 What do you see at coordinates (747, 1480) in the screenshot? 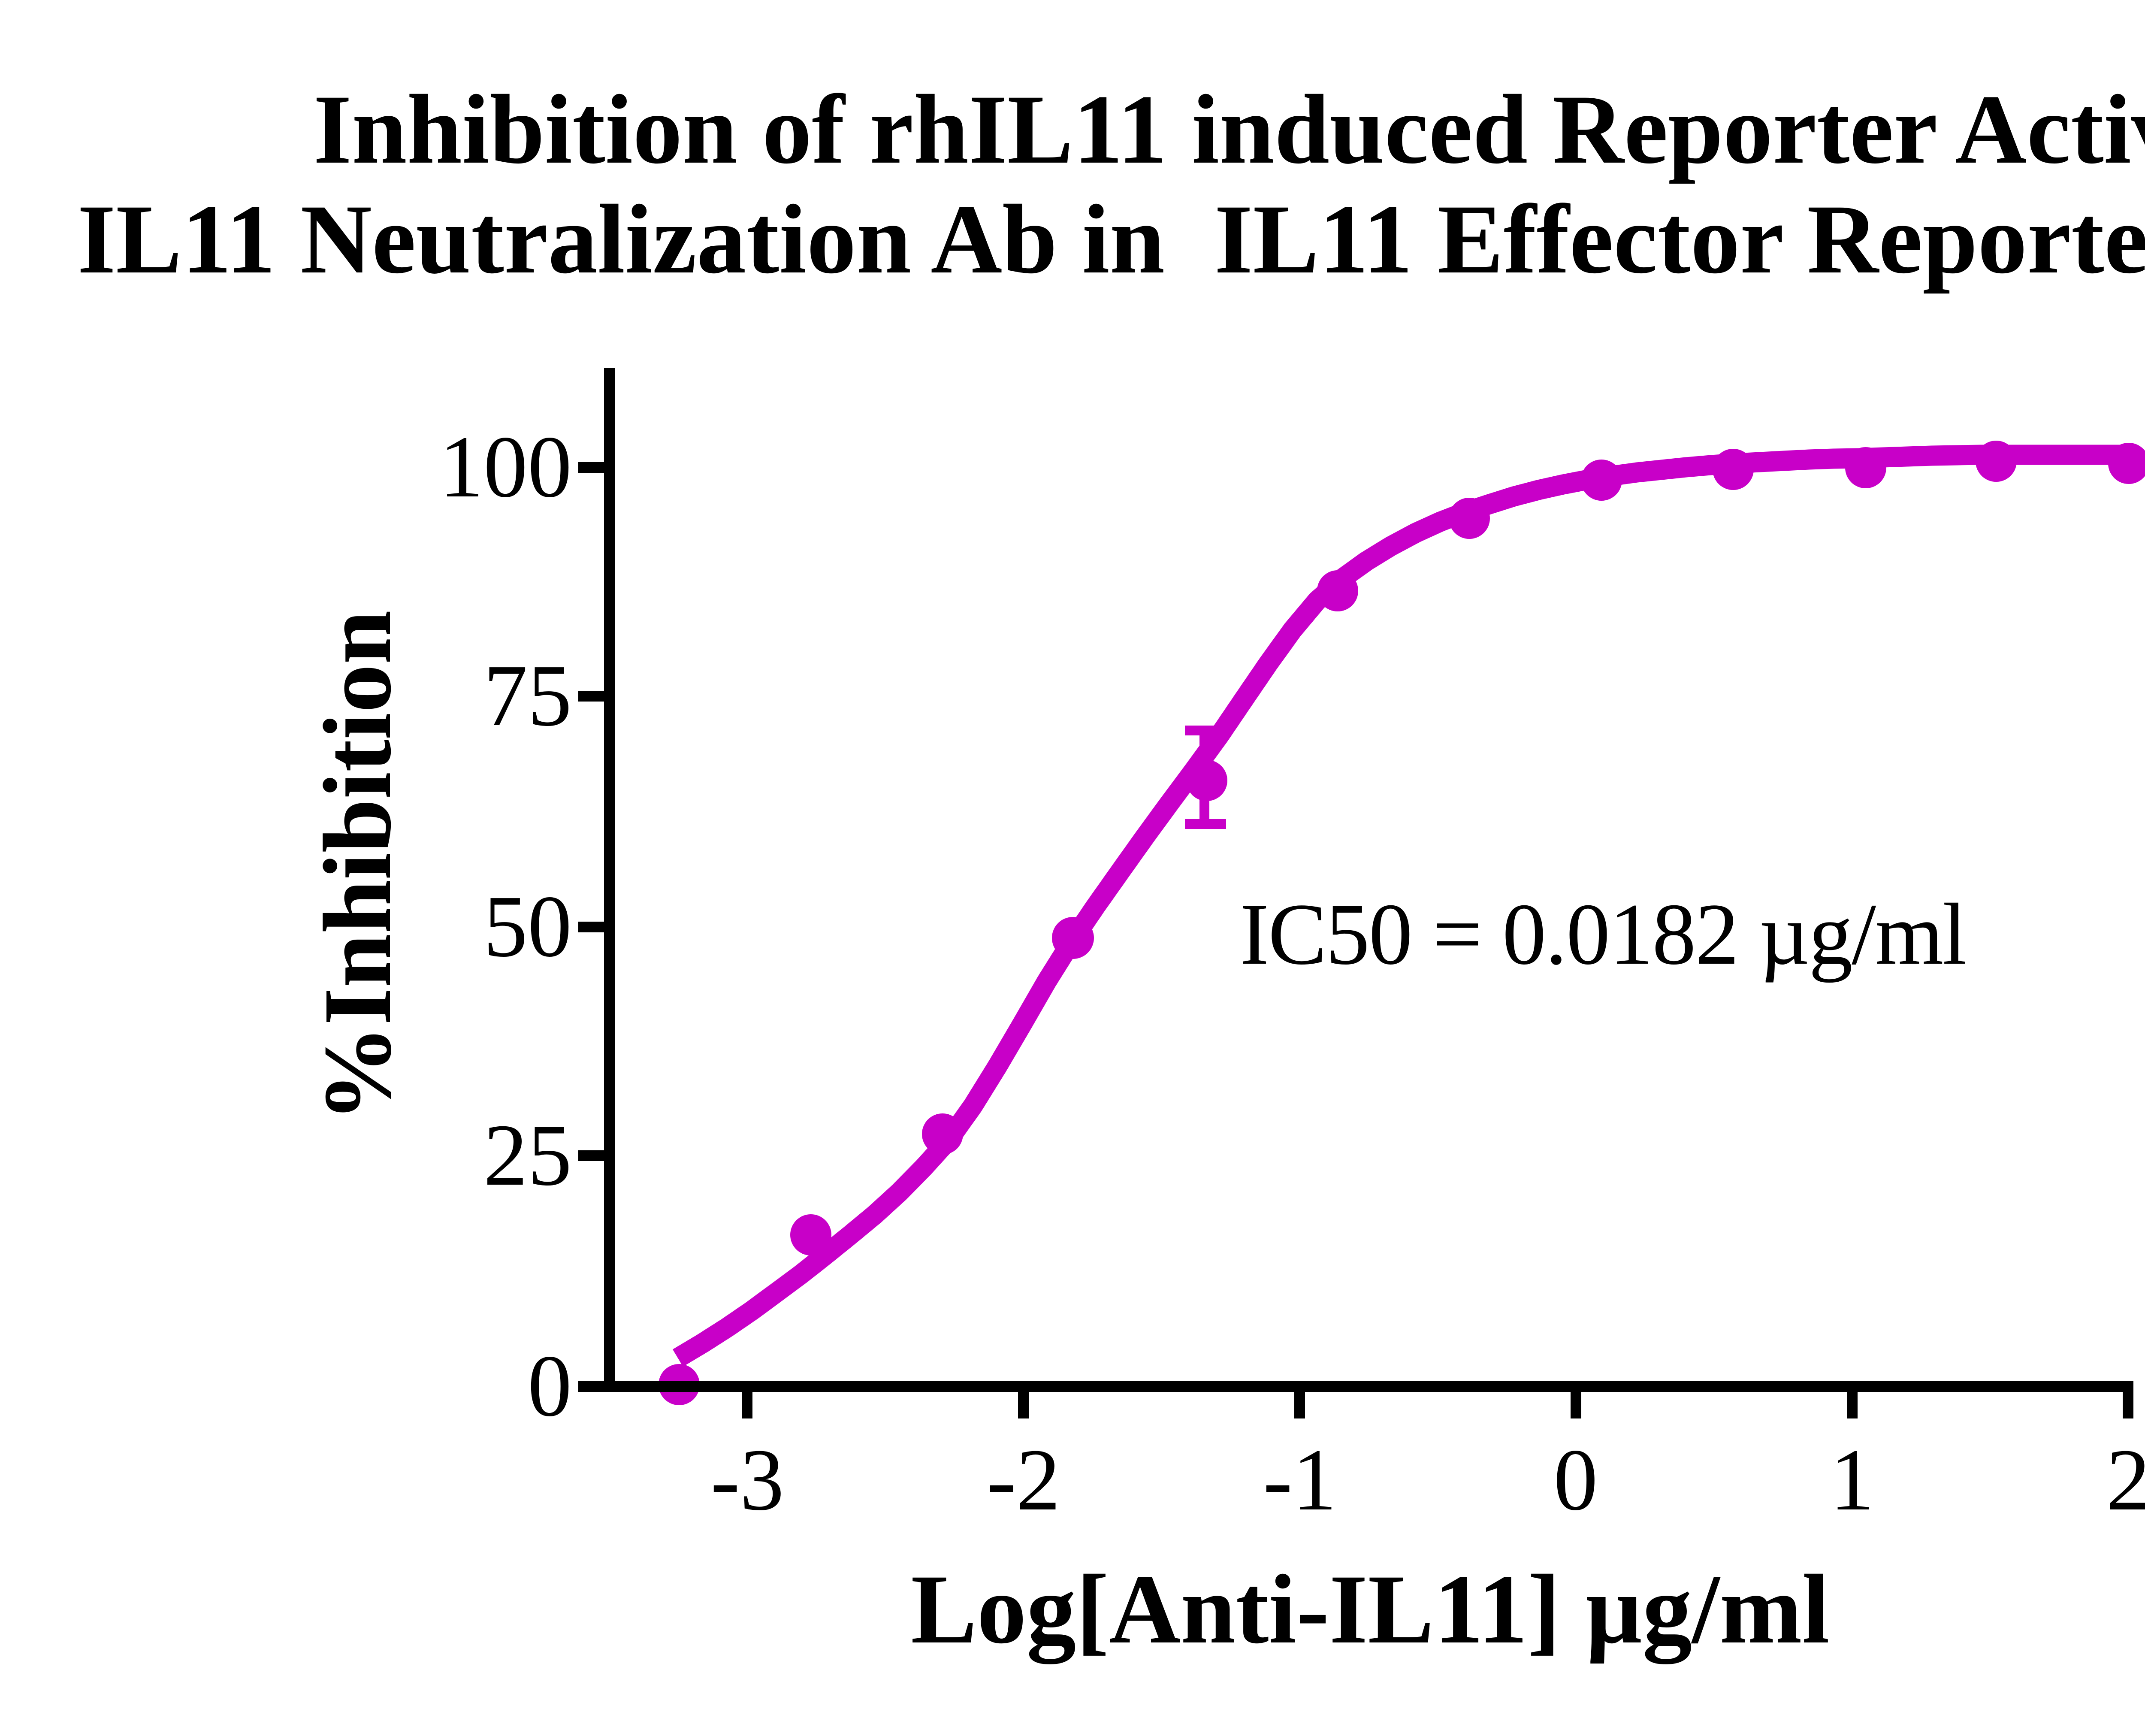
I see `svg-text: -3` at bounding box center [747, 1480].